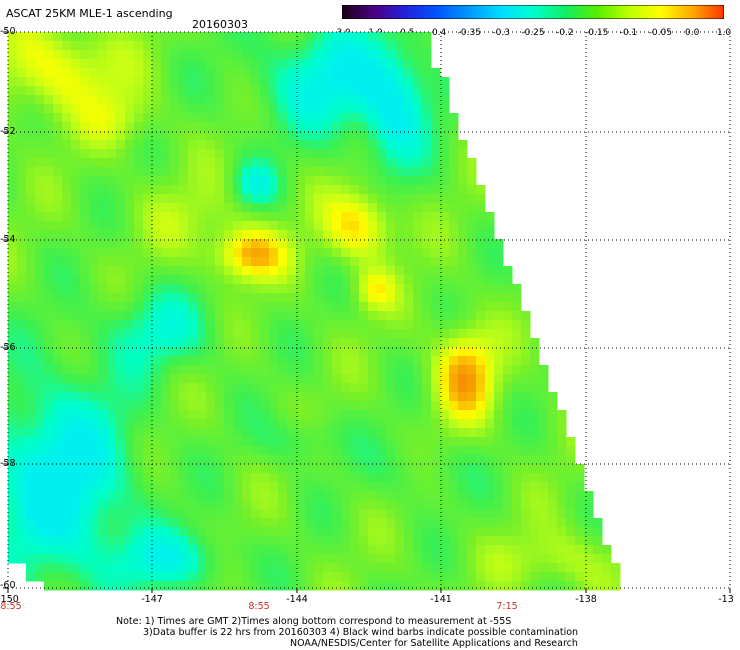 The height and width of the screenshot is (650, 740). What do you see at coordinates (533, 33) in the screenshot?
I see `colorbar-label: -0.25` at bounding box center [533, 33].